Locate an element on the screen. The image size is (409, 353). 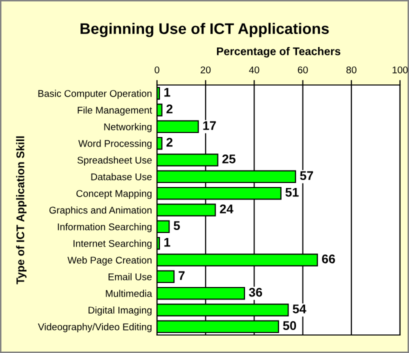
data-label: 66 is located at coordinates (328, 259).